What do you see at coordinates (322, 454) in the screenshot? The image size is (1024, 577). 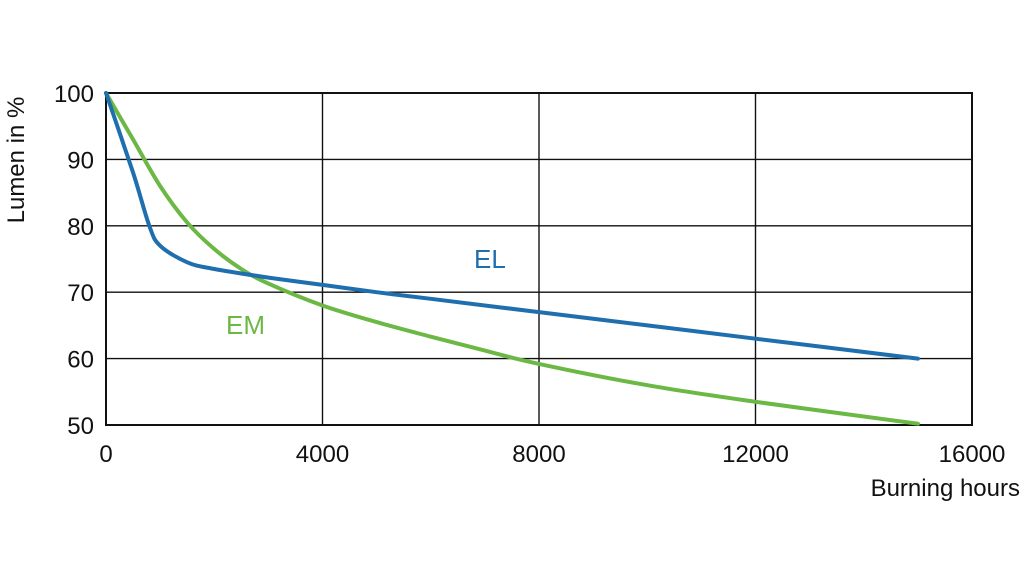 I see `x-tick-label: 4000` at bounding box center [322, 454].